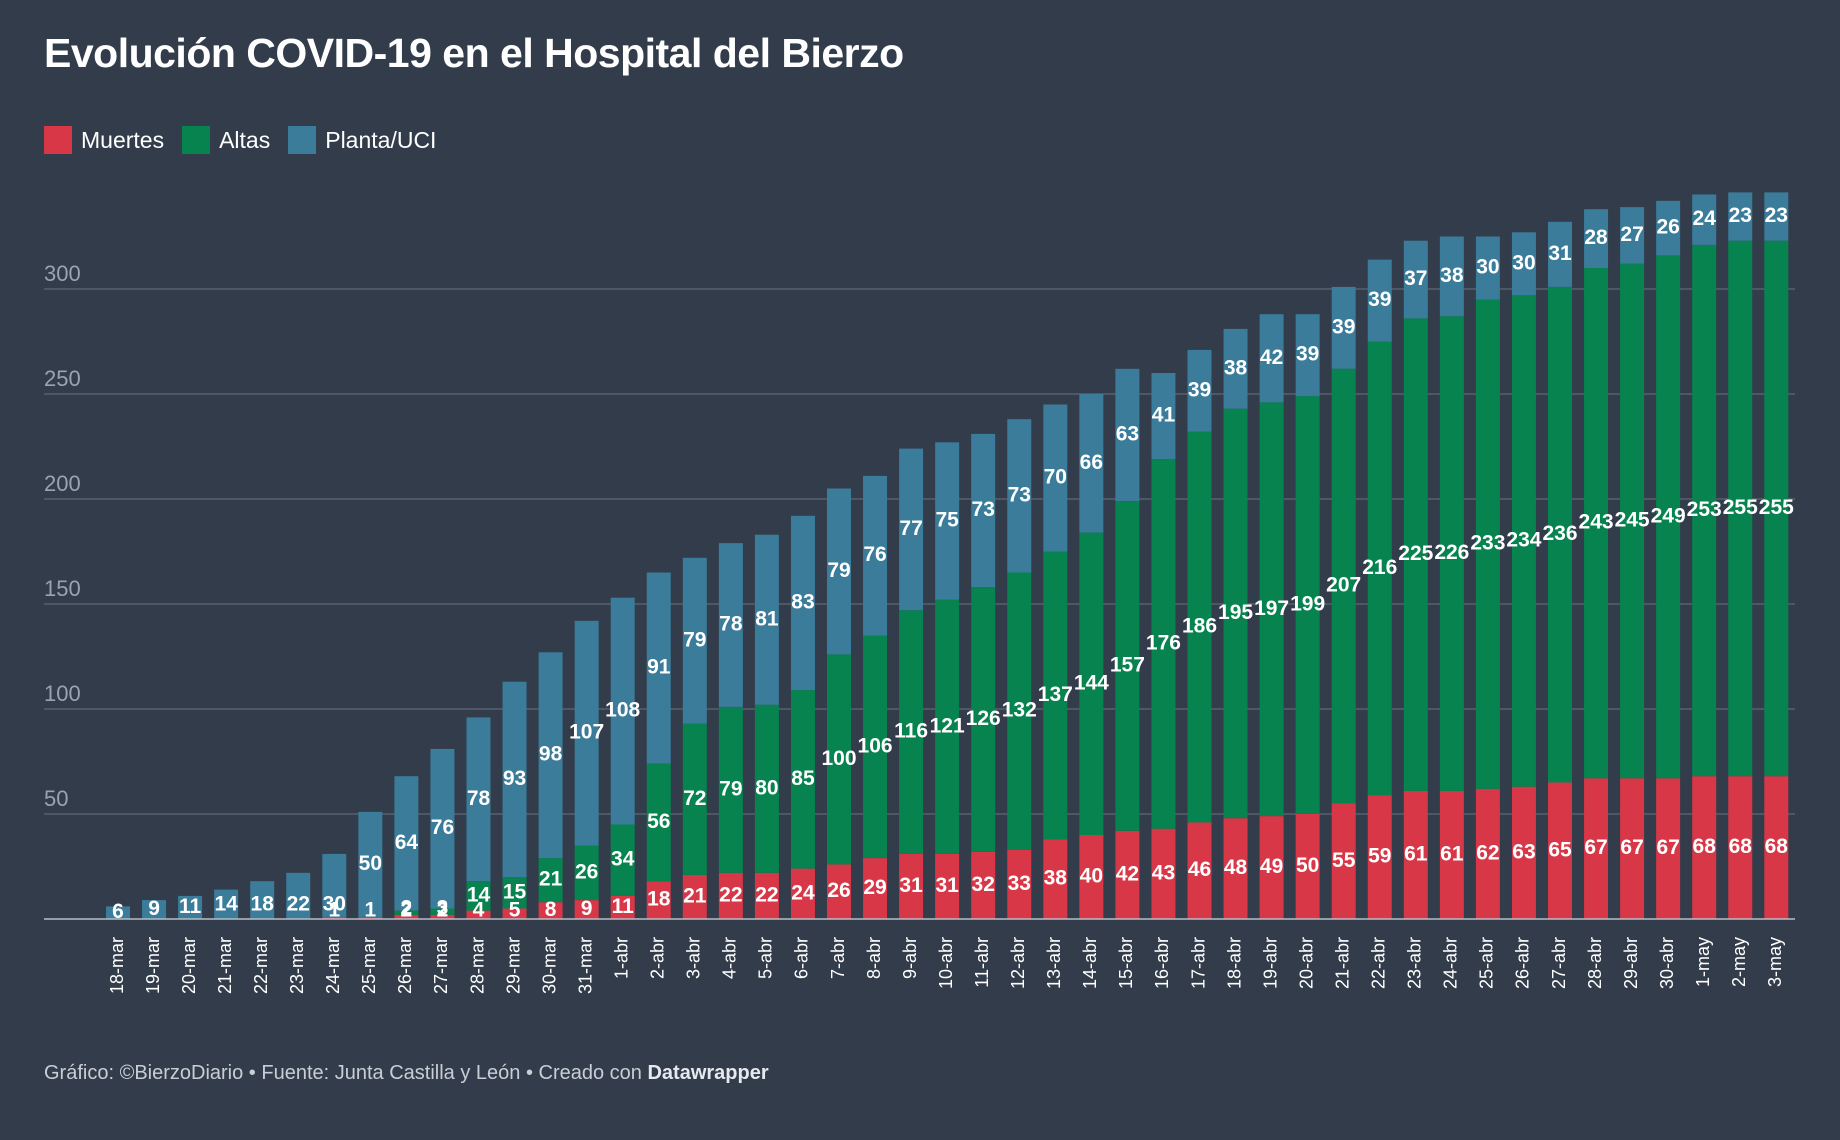 This screenshot has width=1840, height=1140. Describe the element at coordinates (1307, 604) in the screenshot. I see `data-label: 199` at that location.